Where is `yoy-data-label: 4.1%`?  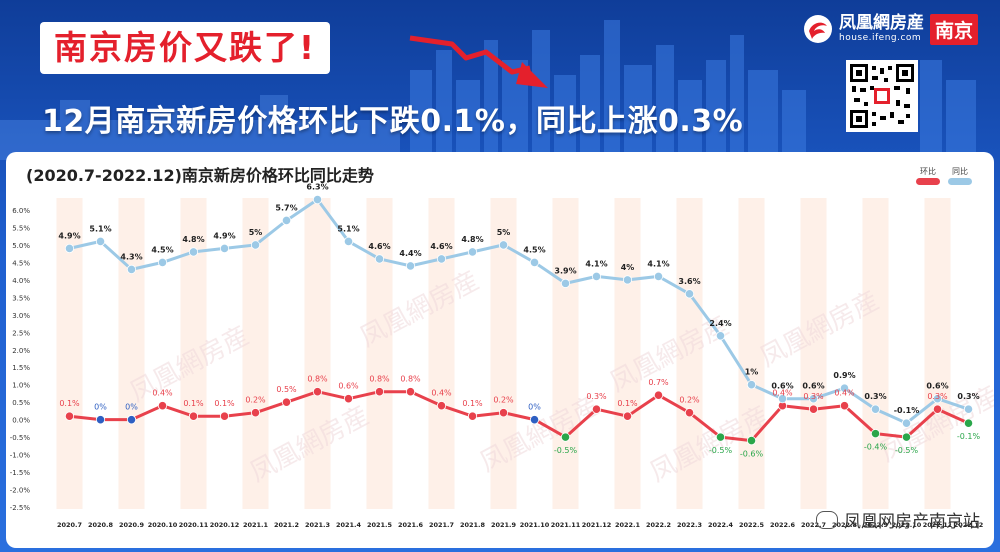 yoy-data-label: 4.1% is located at coordinates (658, 263).